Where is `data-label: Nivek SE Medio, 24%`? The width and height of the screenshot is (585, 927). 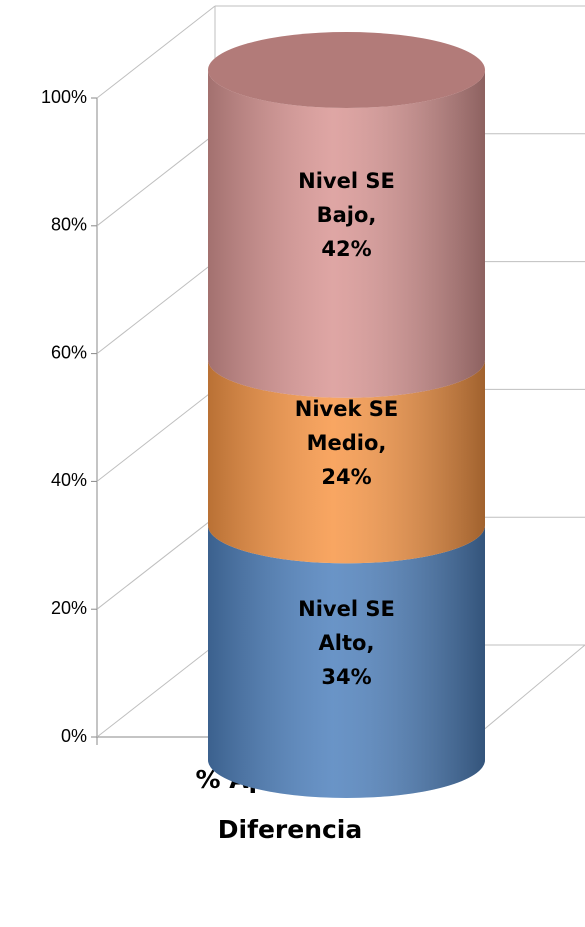
data-label: Nivek SE Medio, 24% is located at coordinates (347, 443).